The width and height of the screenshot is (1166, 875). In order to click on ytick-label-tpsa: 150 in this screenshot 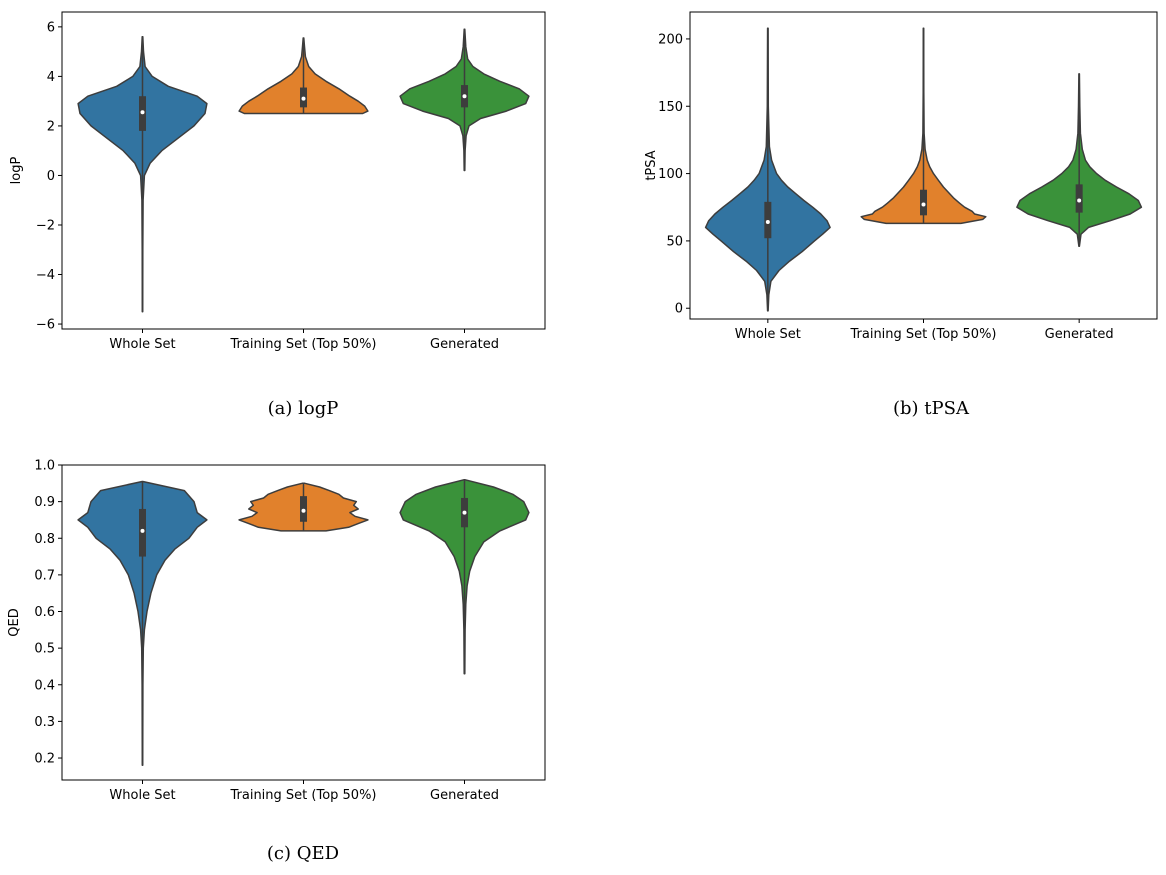, I will do `click(670, 107)`.